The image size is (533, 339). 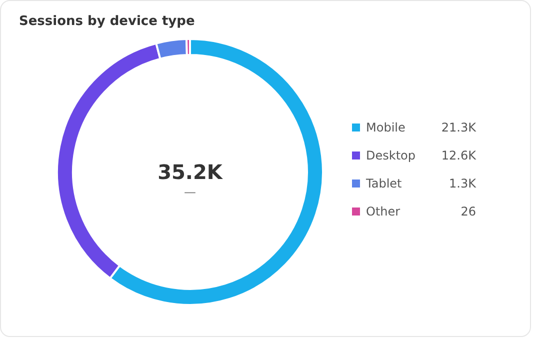 I want to click on data-label: 12.6K, so click(x=459, y=155).